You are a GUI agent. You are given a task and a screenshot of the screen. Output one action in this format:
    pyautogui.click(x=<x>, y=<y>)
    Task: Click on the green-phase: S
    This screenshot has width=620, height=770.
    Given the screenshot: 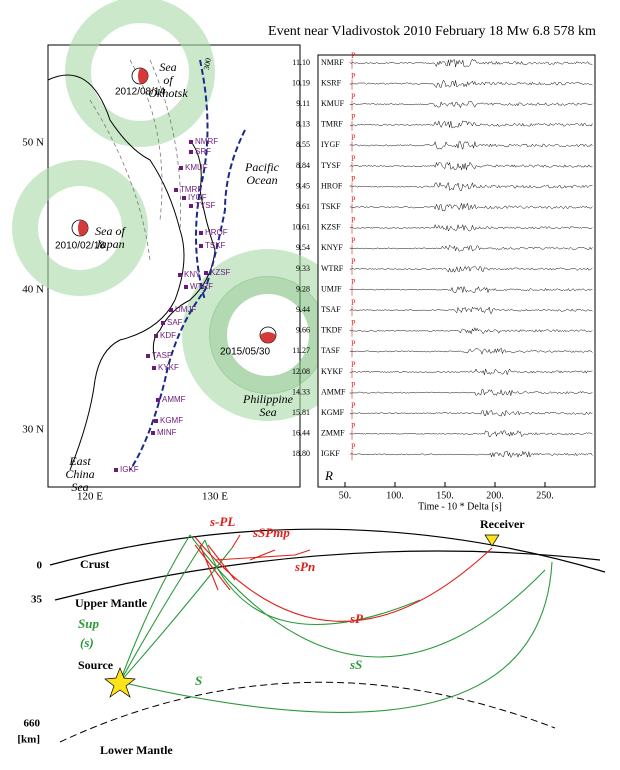 What is the action you would take?
    pyautogui.click(x=198, y=680)
    